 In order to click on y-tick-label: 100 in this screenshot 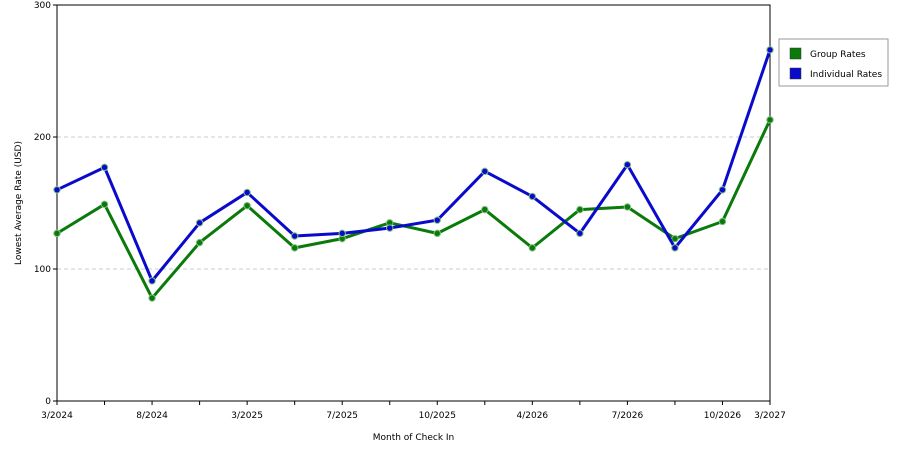, I will do `click(42, 270)`.